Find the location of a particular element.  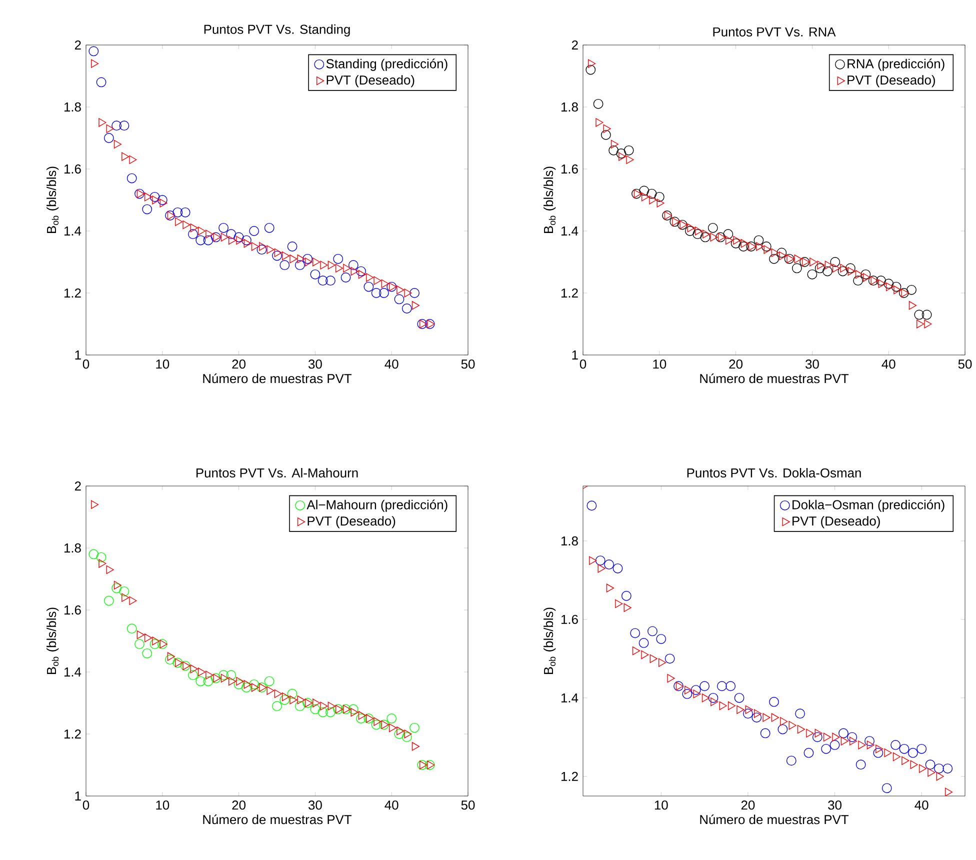

y-tick-label: 1.8 is located at coordinates (72, 548).